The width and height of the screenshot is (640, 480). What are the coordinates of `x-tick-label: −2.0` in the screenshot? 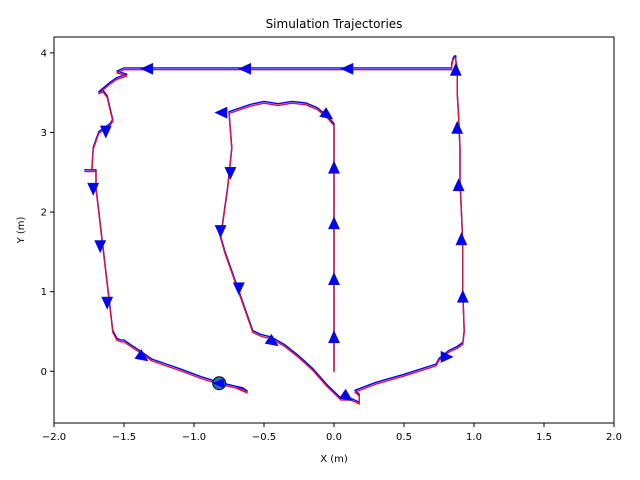 It's located at (54, 437).